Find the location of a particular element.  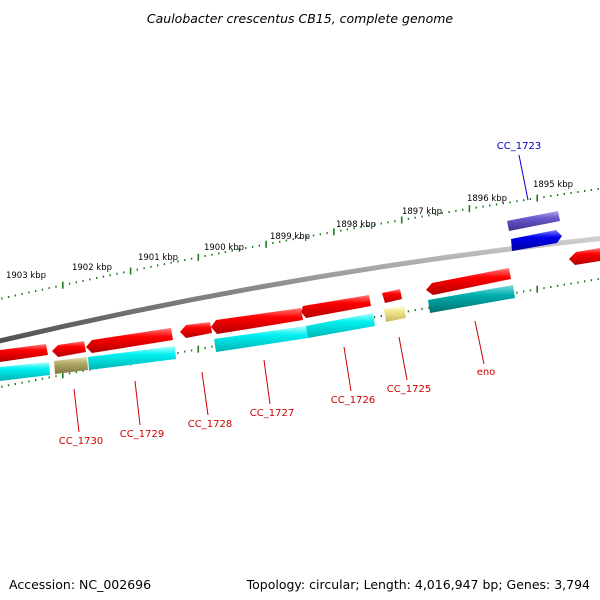

gene-cc1729-reverse-block is located at coordinates (132, 358).